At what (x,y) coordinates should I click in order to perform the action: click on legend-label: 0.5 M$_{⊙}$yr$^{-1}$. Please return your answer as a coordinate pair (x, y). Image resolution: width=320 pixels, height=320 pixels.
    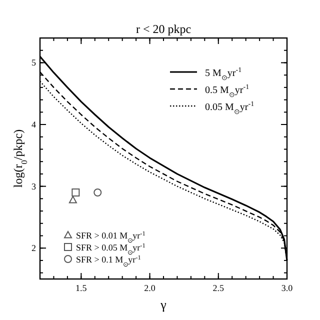
    Looking at the image, I should click on (227, 91).